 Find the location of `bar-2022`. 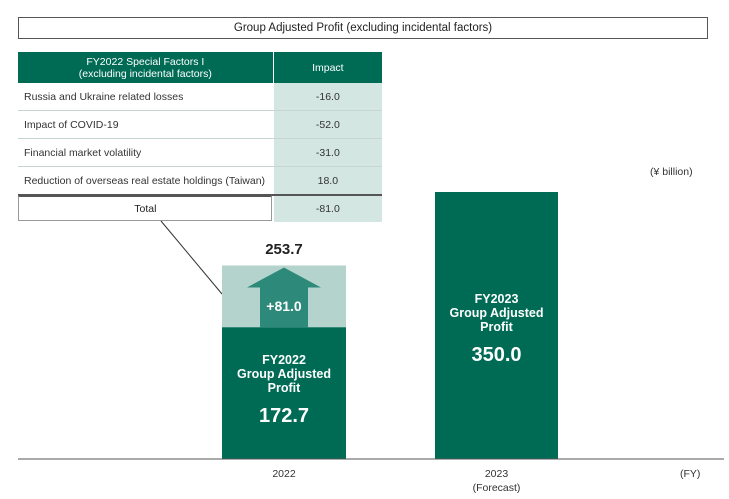

bar-2022 is located at coordinates (284, 393).